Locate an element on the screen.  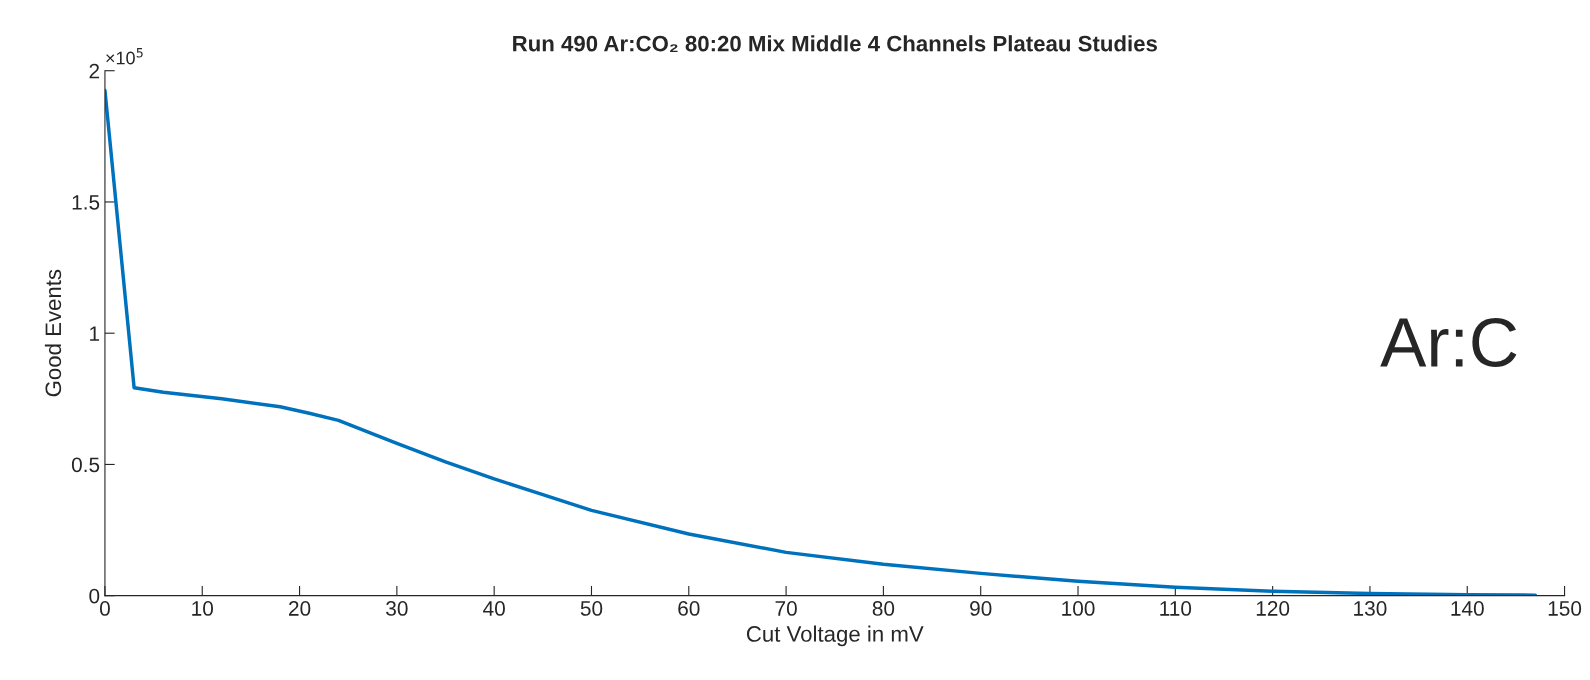
x-tick-label: 10 is located at coordinates (203, 608).